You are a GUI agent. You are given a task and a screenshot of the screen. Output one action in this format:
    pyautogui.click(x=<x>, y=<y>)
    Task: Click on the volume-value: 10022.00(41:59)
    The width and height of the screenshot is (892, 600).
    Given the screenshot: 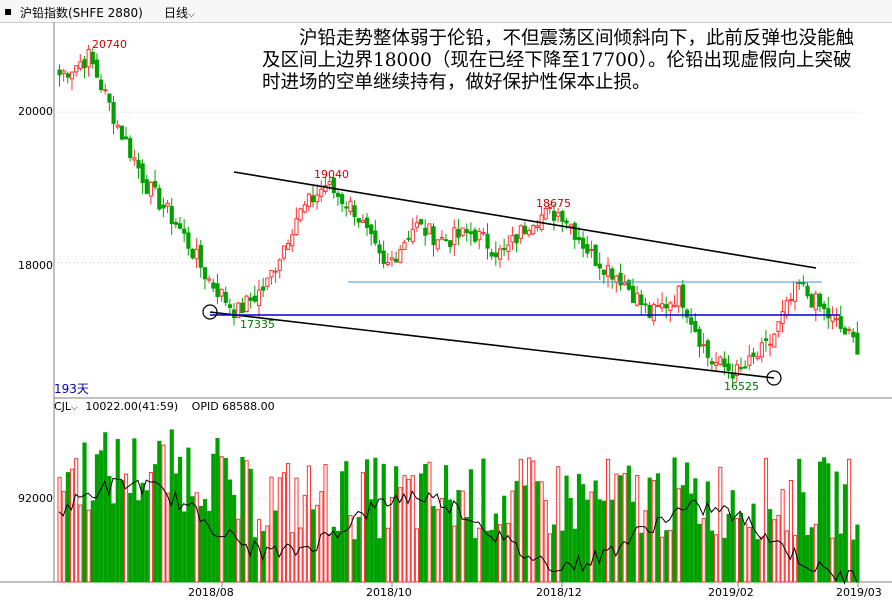 What is the action you would take?
    pyautogui.click(x=132, y=406)
    